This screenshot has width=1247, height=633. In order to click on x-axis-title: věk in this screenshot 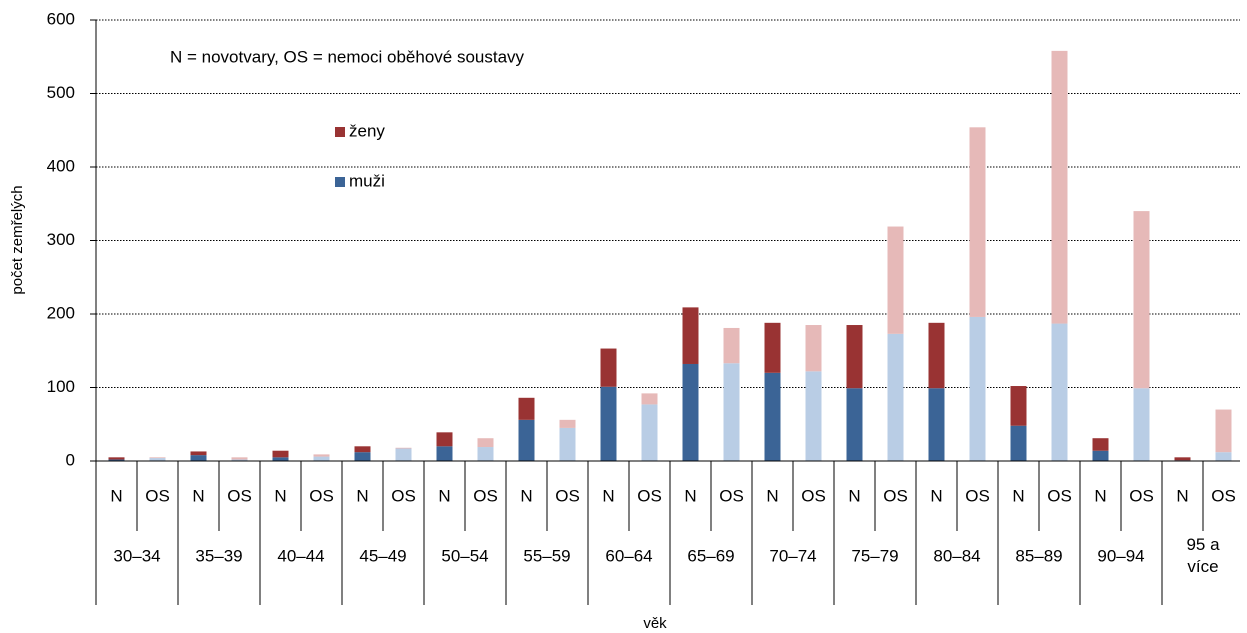, I will do `click(655, 623)`.